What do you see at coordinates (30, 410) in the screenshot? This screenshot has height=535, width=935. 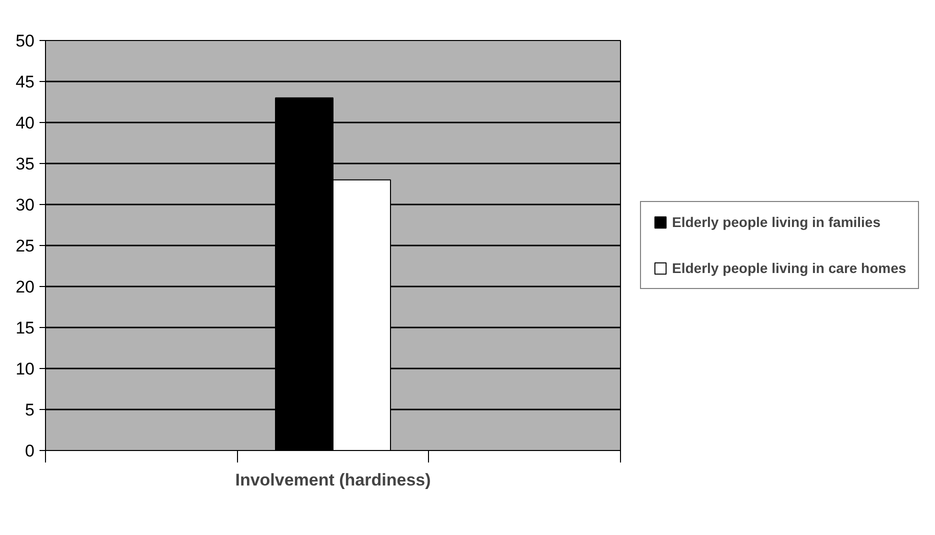 I see `y-tick-label: 5` at bounding box center [30, 410].